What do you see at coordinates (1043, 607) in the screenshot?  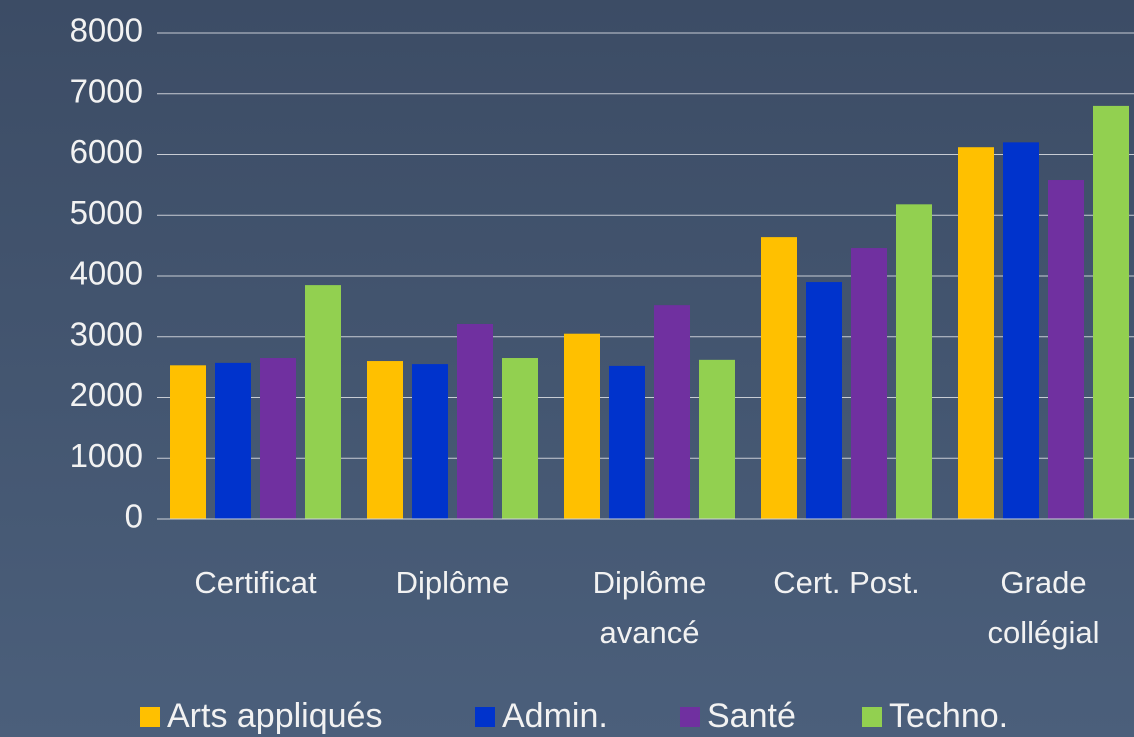 I see `x-tick-label: Grade collégial` at bounding box center [1043, 607].